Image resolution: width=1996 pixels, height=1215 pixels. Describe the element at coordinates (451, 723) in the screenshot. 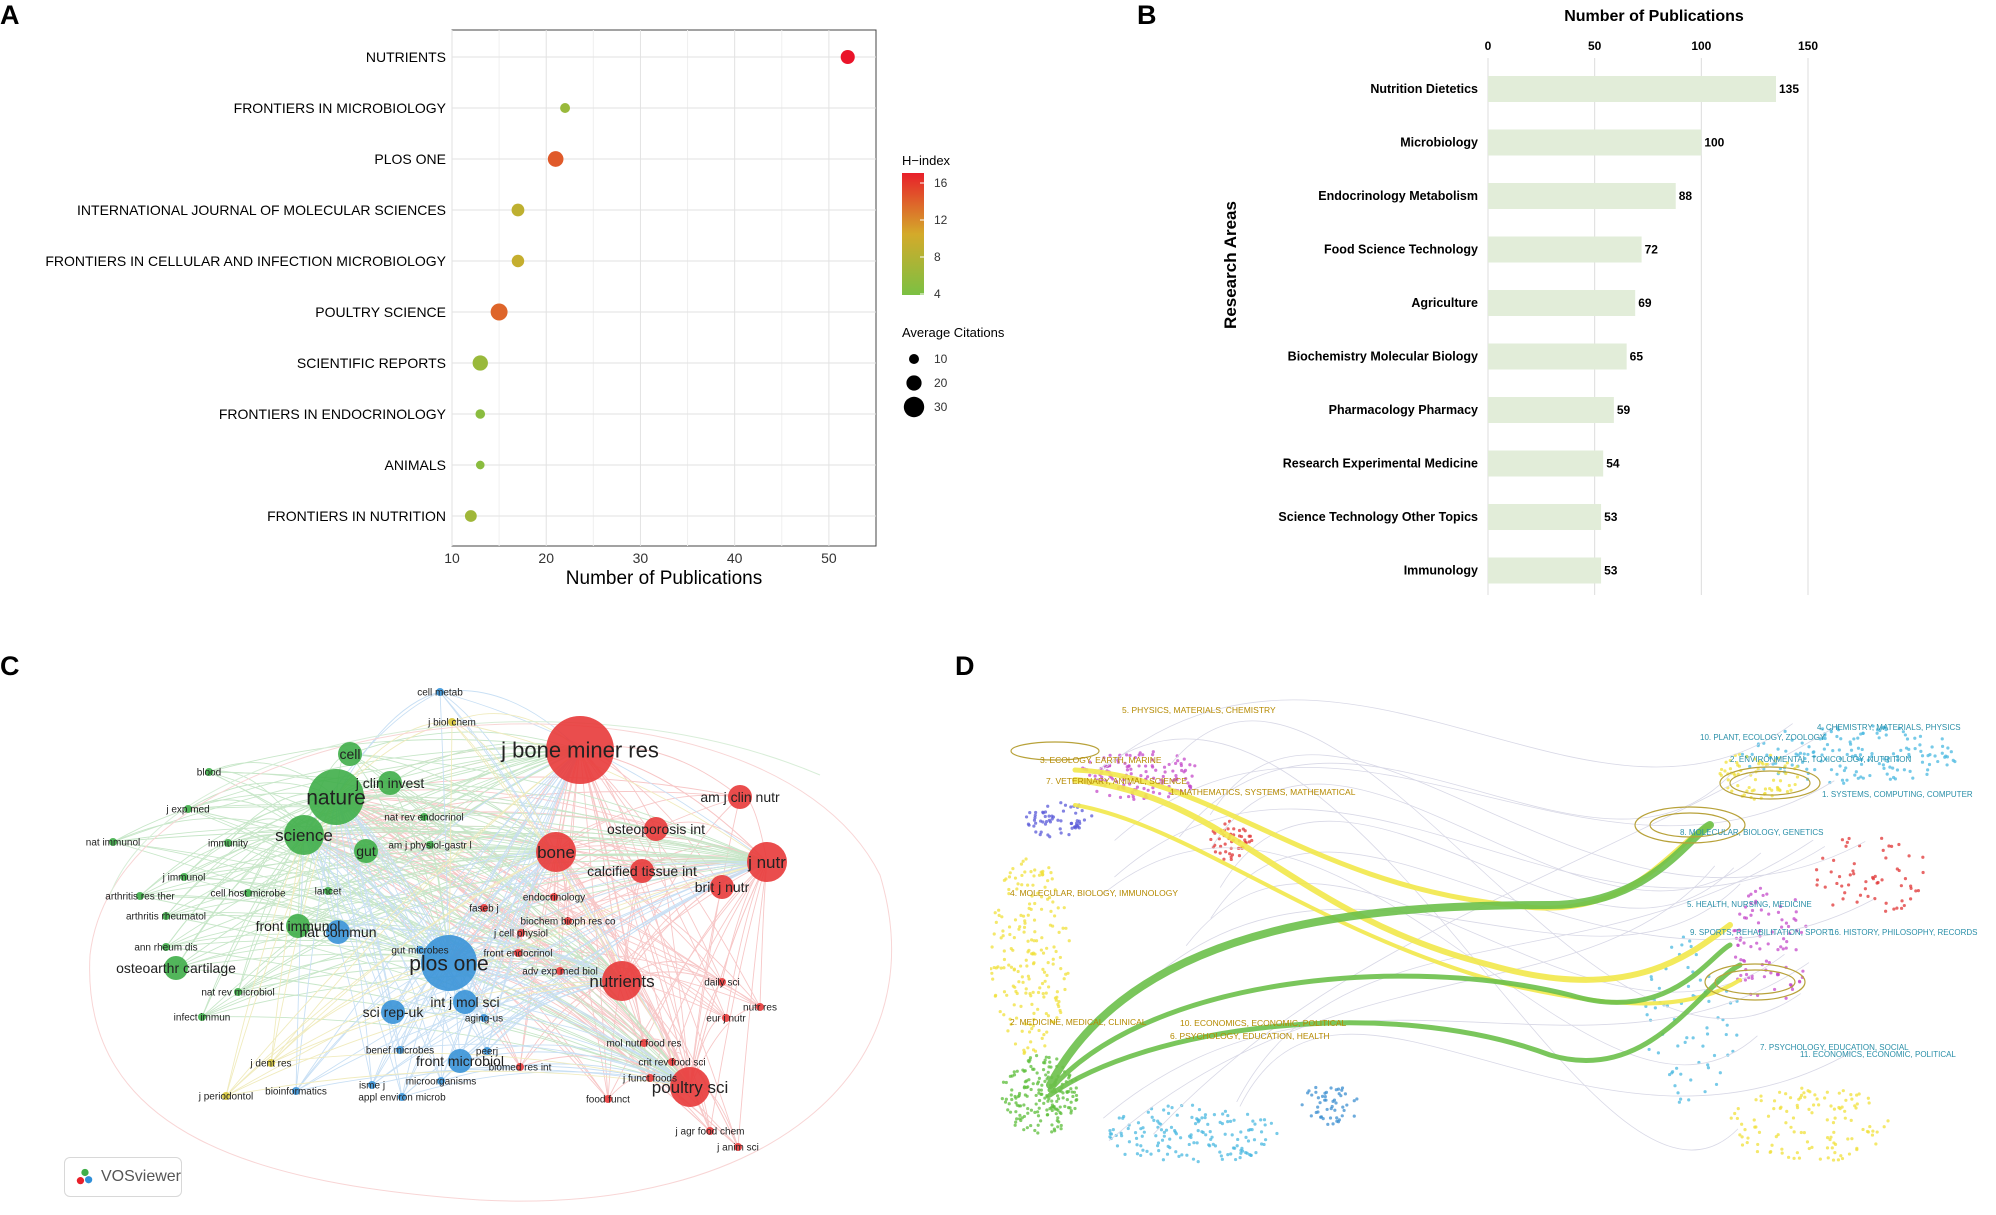

I see `network-node-label: j biol chem` at that location.